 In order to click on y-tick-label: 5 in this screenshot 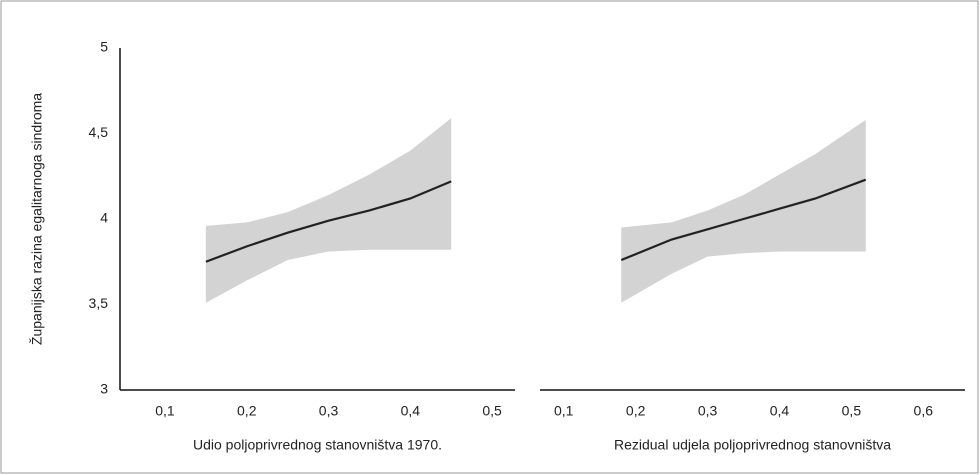, I will do `click(104, 47)`.